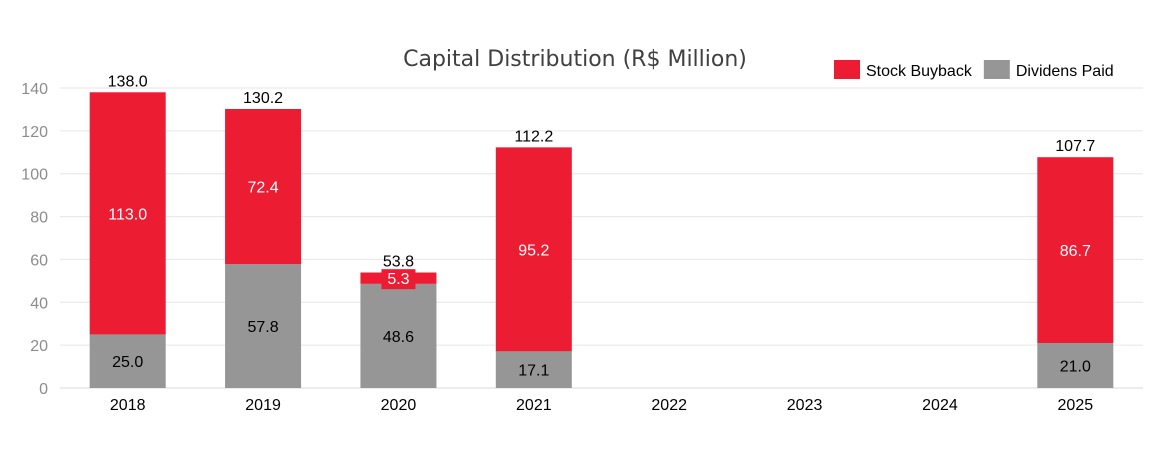  I want to click on total-value-label: 130.2, so click(263, 98).